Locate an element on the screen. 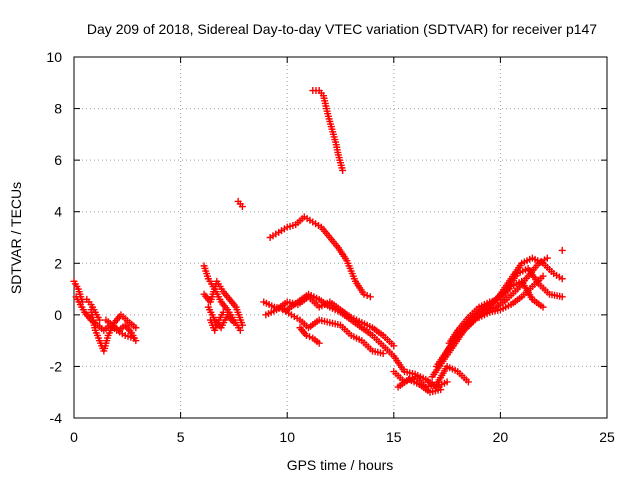 This screenshot has width=640, height=480. y-tick-label-2: 0 is located at coordinates (58, 315).